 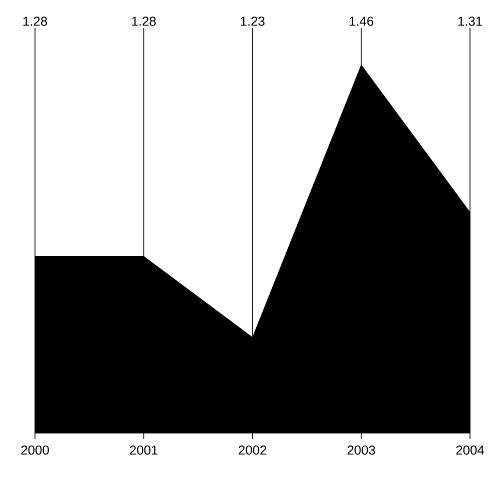 What do you see at coordinates (252, 450) in the screenshot?
I see `x-tick-label: 2002` at bounding box center [252, 450].